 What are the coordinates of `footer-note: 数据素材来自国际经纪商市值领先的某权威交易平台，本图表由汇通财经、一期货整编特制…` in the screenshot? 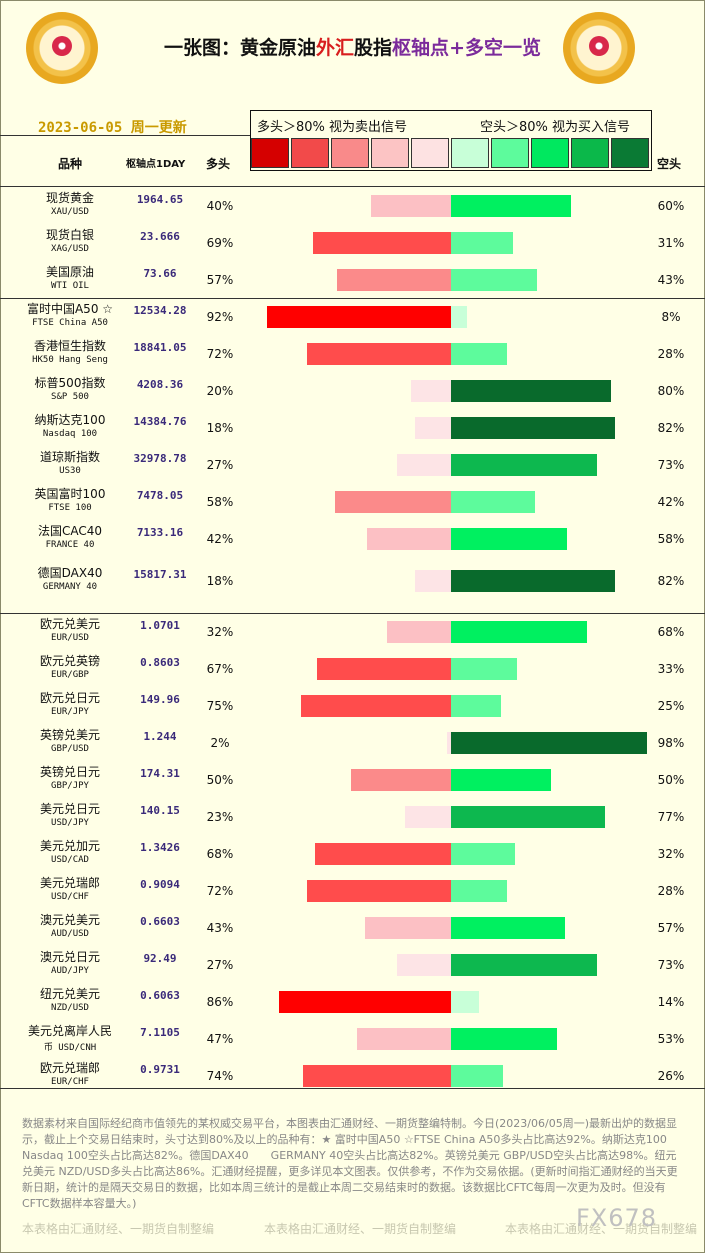 It's located at (350, 1163).